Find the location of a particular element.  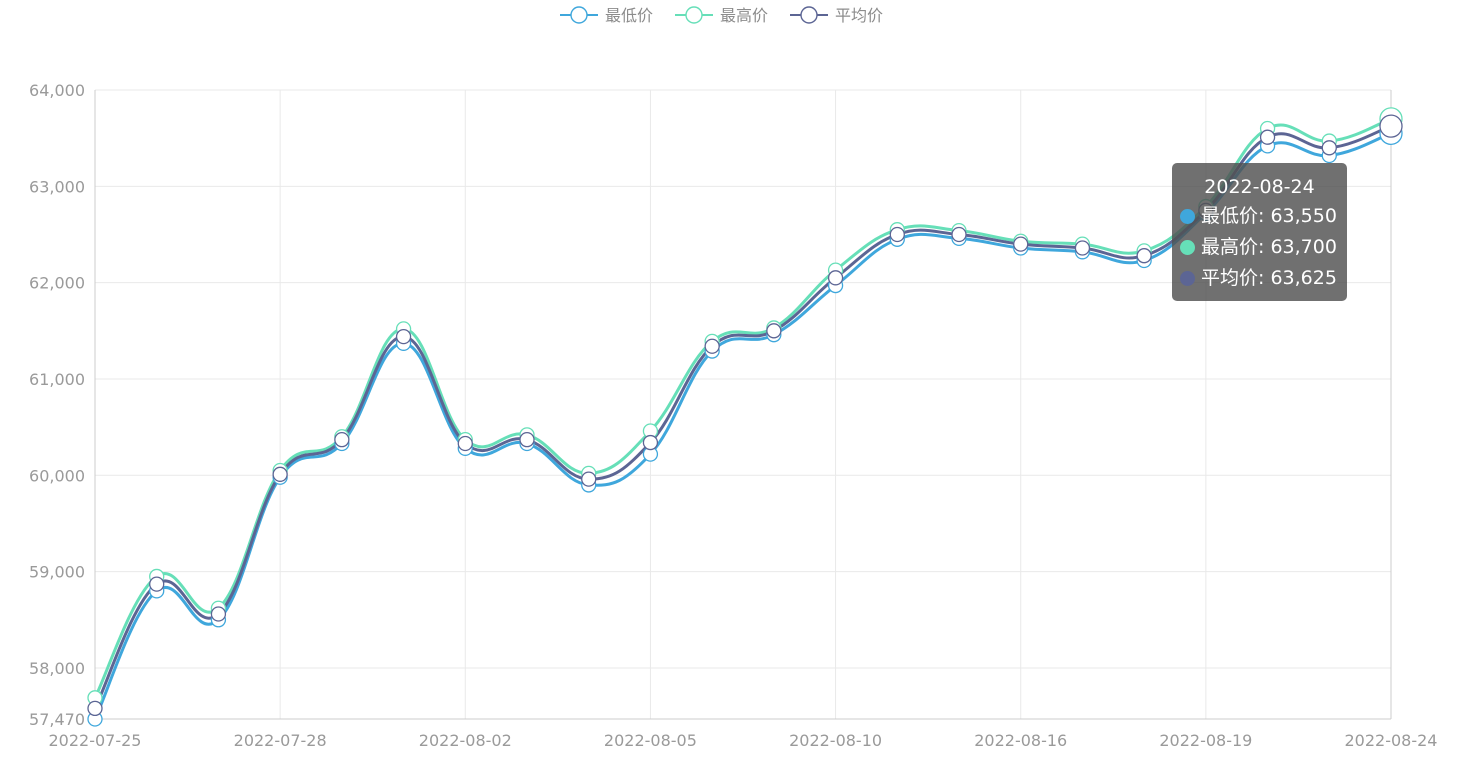

tooltip-row-high: 最高价: 63,700 is located at coordinates (1263, 247).